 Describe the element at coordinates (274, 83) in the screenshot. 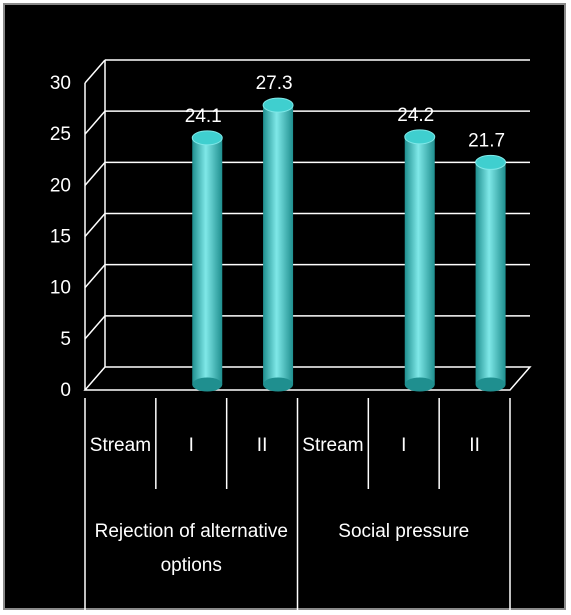

I see `data-label: 27.3` at that location.